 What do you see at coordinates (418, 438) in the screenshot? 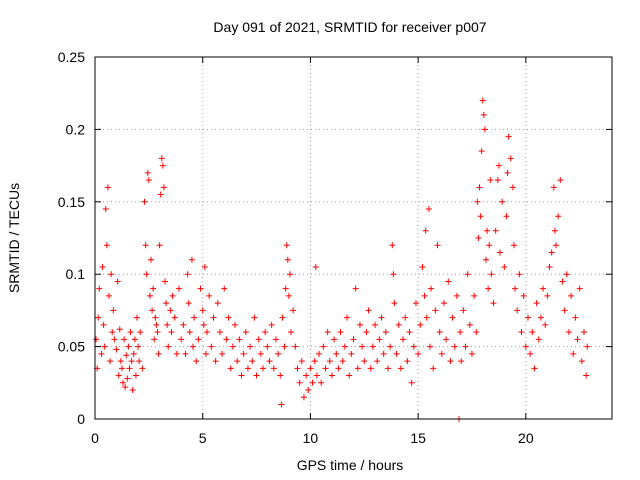
I see `x-tick-label: 15` at bounding box center [418, 438].